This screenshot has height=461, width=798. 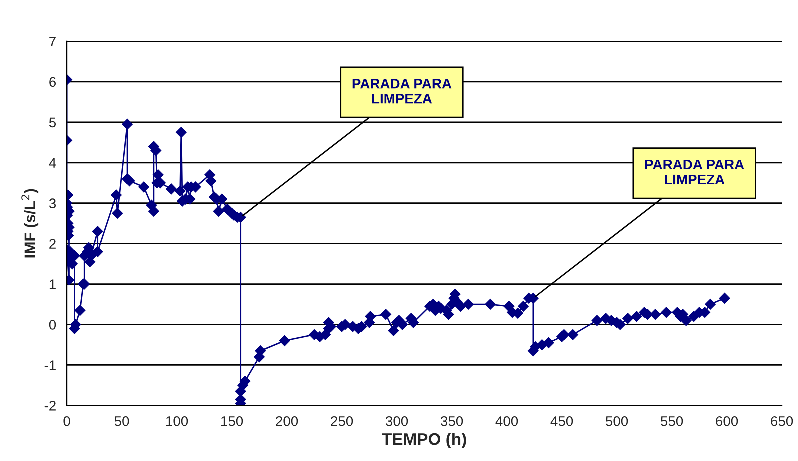 What do you see at coordinates (30, 223) in the screenshot?
I see `y-axis-title: IMF (s/L$^{2}$)` at bounding box center [30, 223].